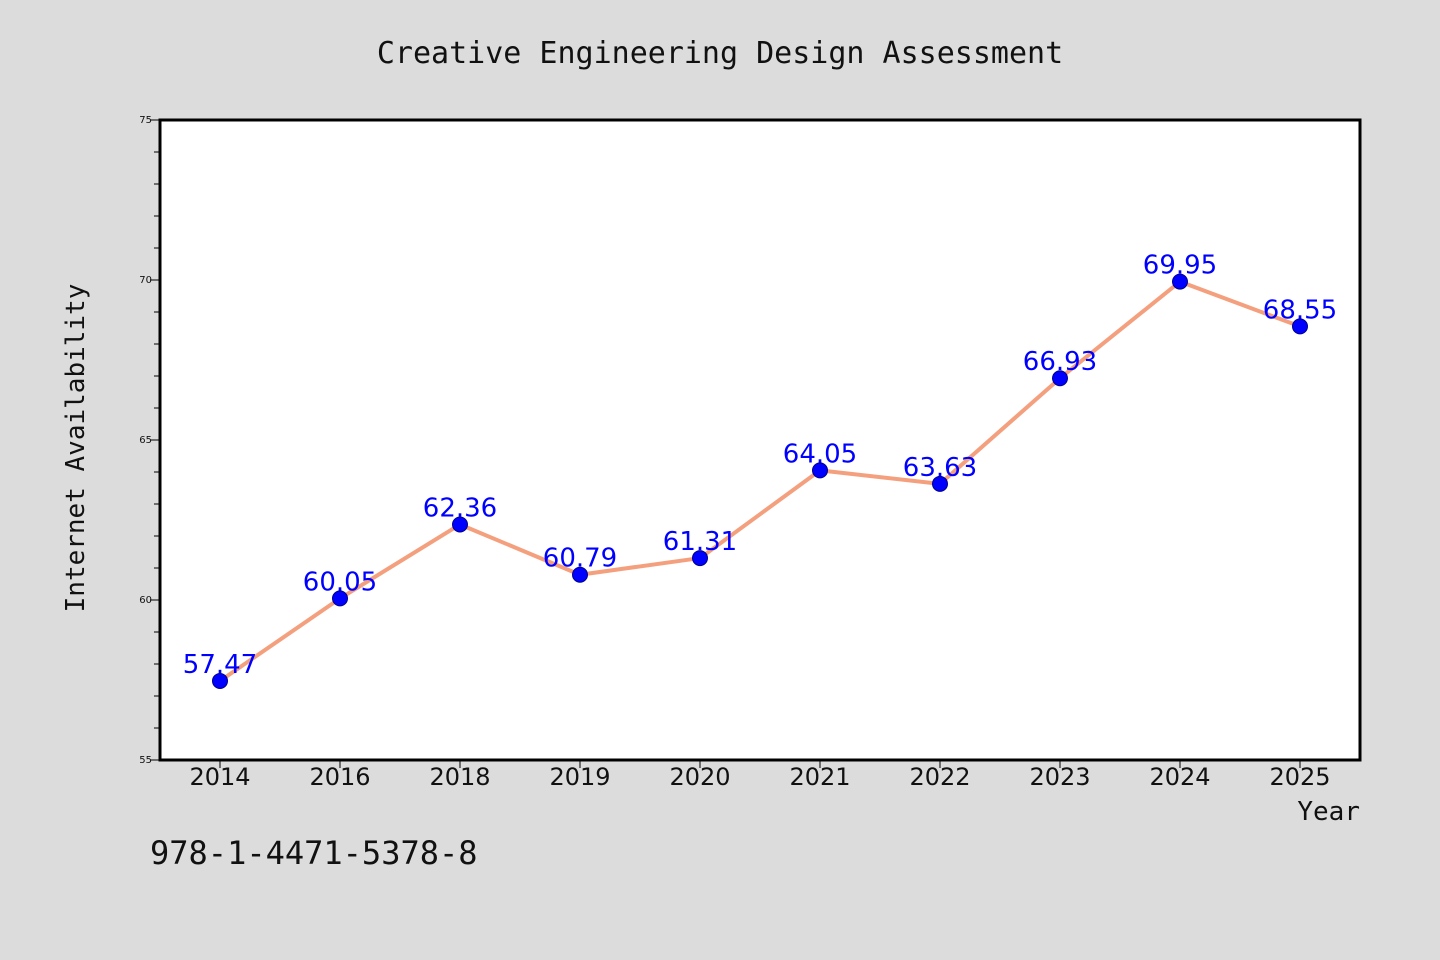 Image resolution: width=1440 pixels, height=960 pixels. Describe the element at coordinates (1180, 266) in the screenshot. I see `data-label: 69.95` at that location.